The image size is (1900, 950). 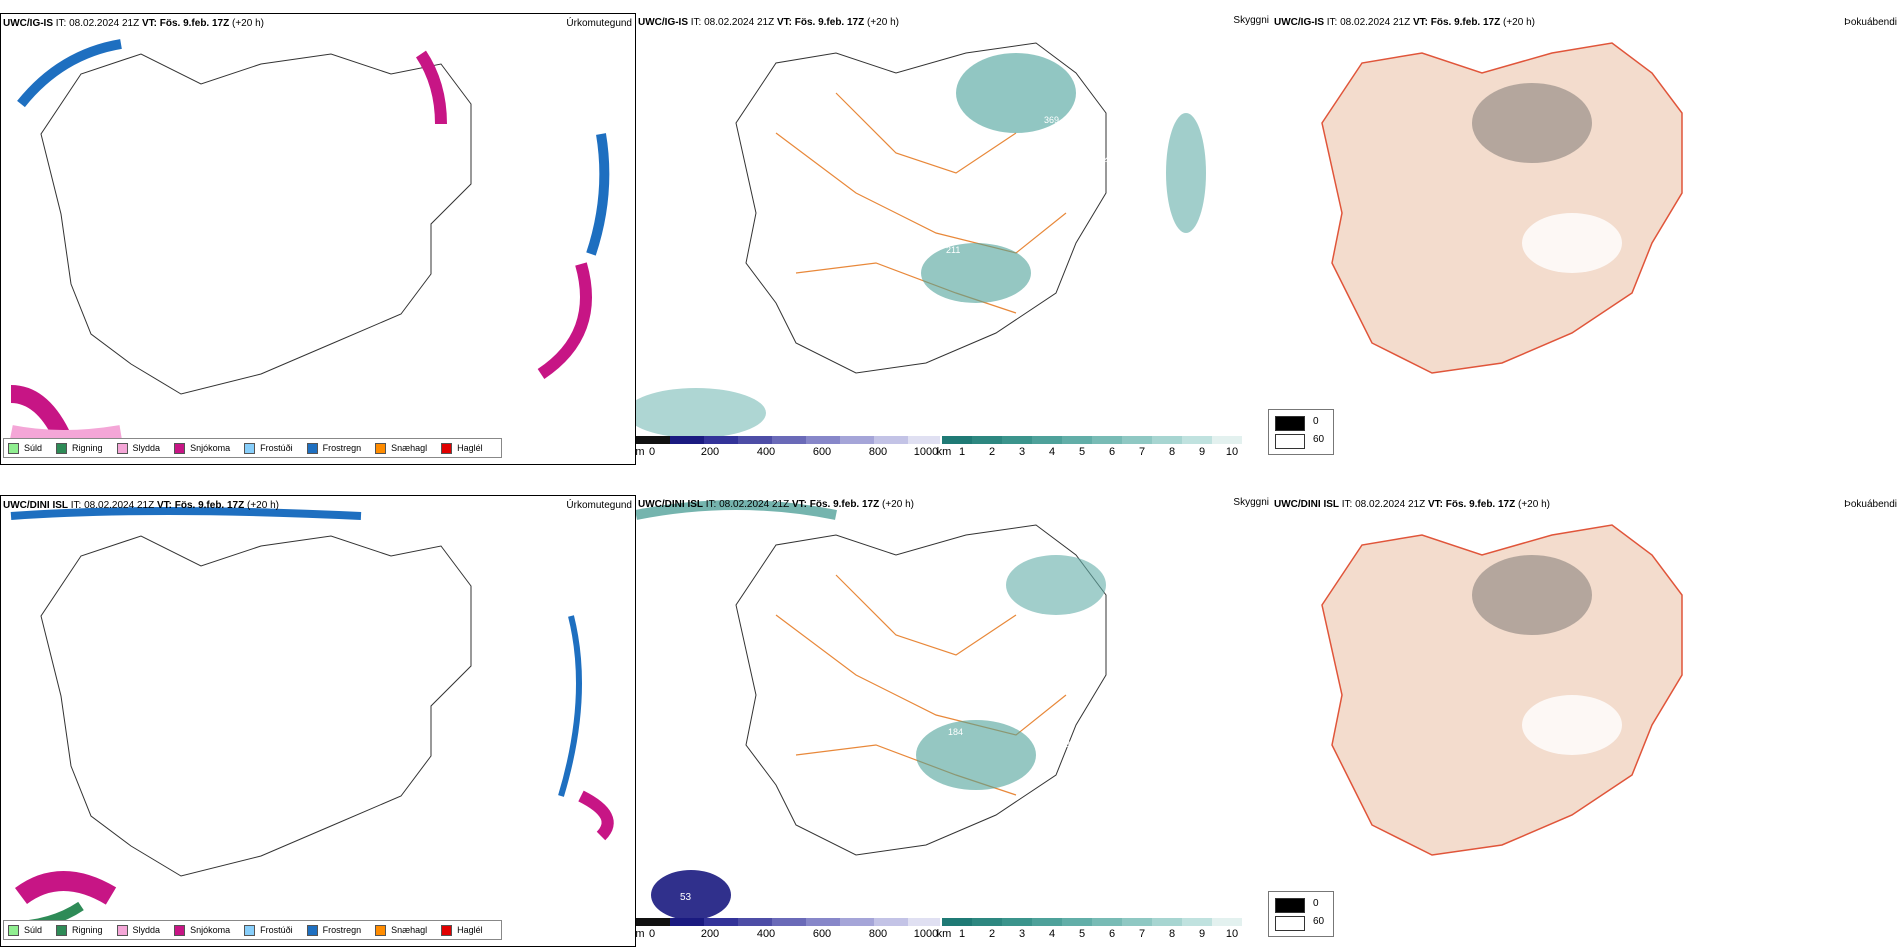 What do you see at coordinates (1095, 617) in the screenshot?
I see `map-value-label: 308` at bounding box center [1095, 617].